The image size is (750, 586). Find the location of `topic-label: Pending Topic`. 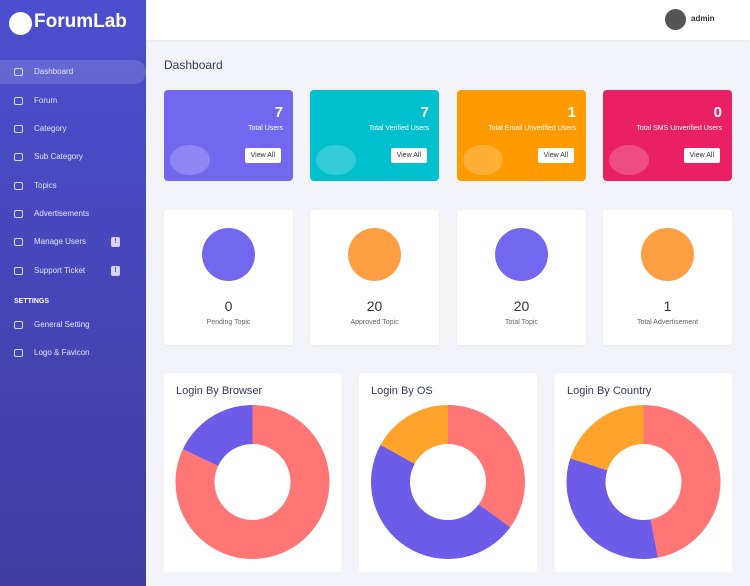

topic-label: Pending Topic is located at coordinates (228, 322).